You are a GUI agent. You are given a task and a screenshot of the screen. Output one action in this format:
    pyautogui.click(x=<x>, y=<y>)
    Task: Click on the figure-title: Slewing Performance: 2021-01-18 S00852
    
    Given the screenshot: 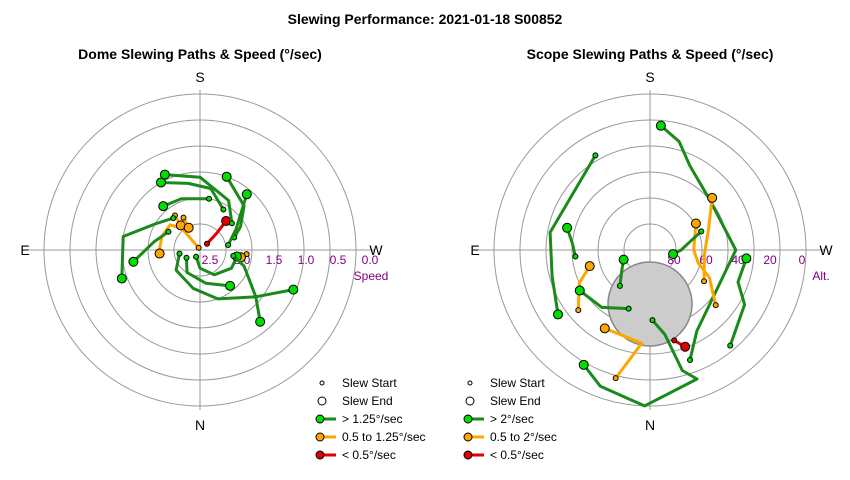 What is the action you would take?
    pyautogui.click(x=425, y=19)
    